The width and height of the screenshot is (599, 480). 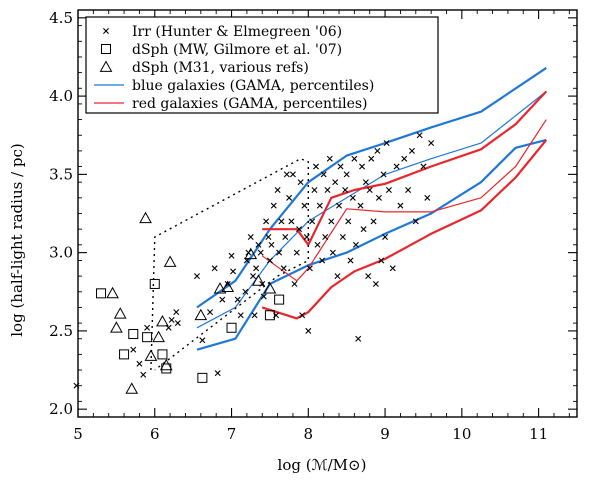 What do you see at coordinates (61, 96) in the screenshot?
I see `y-tick-label: 4.0` at bounding box center [61, 96].